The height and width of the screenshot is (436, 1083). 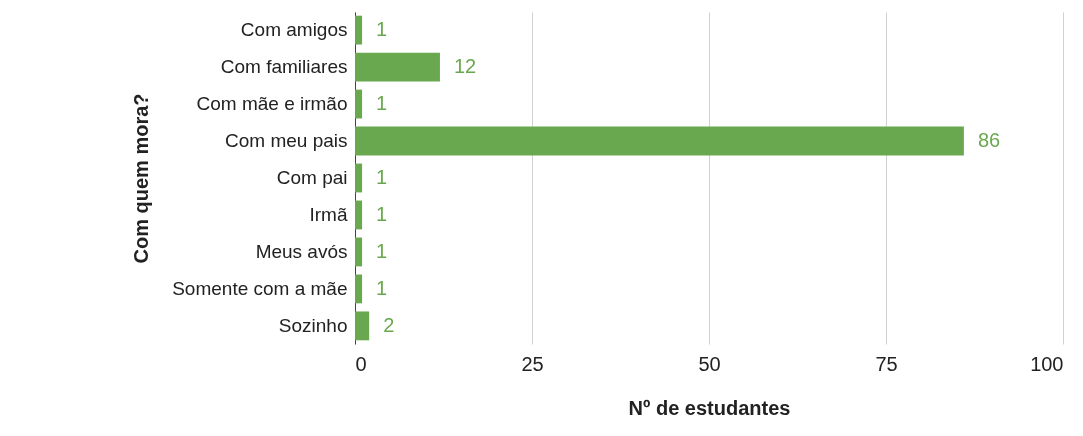 What do you see at coordinates (532, 363) in the screenshot?
I see `x-tick-label: 25` at bounding box center [532, 363].